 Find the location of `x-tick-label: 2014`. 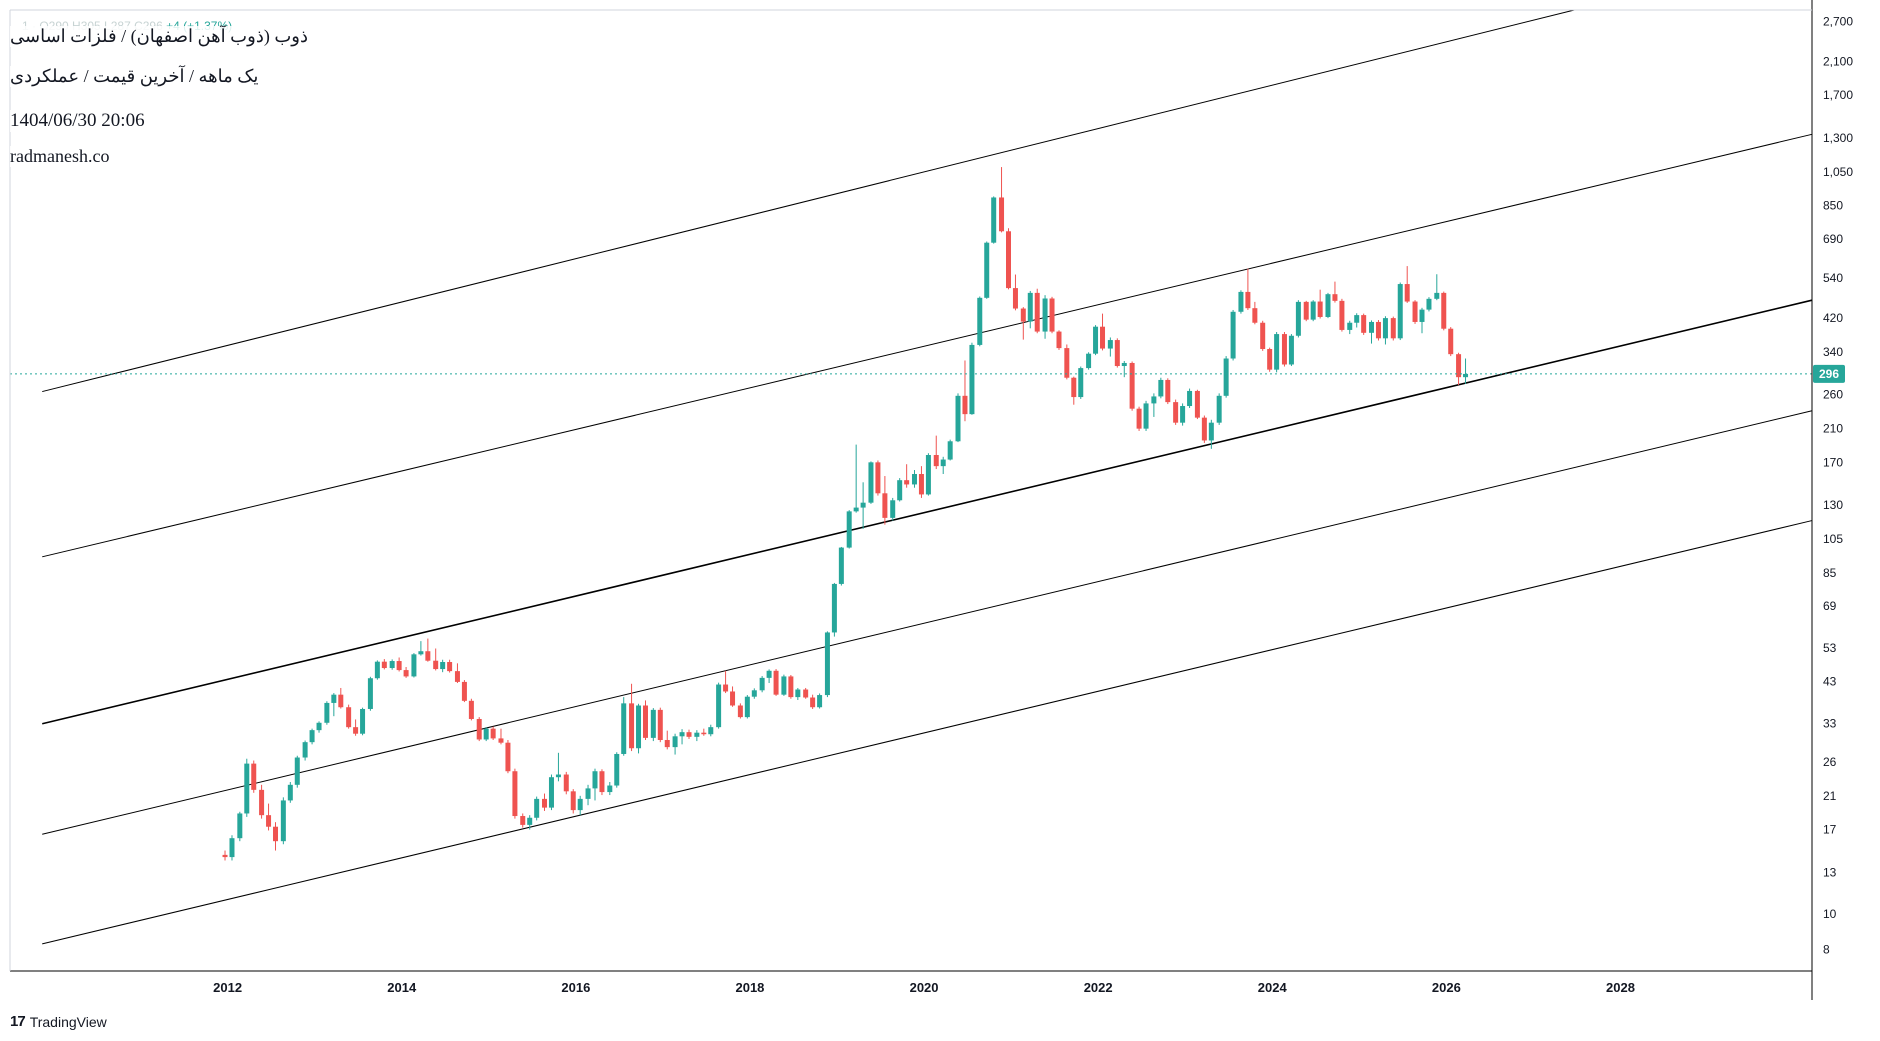

x-tick-label: 2014 is located at coordinates (402, 987).